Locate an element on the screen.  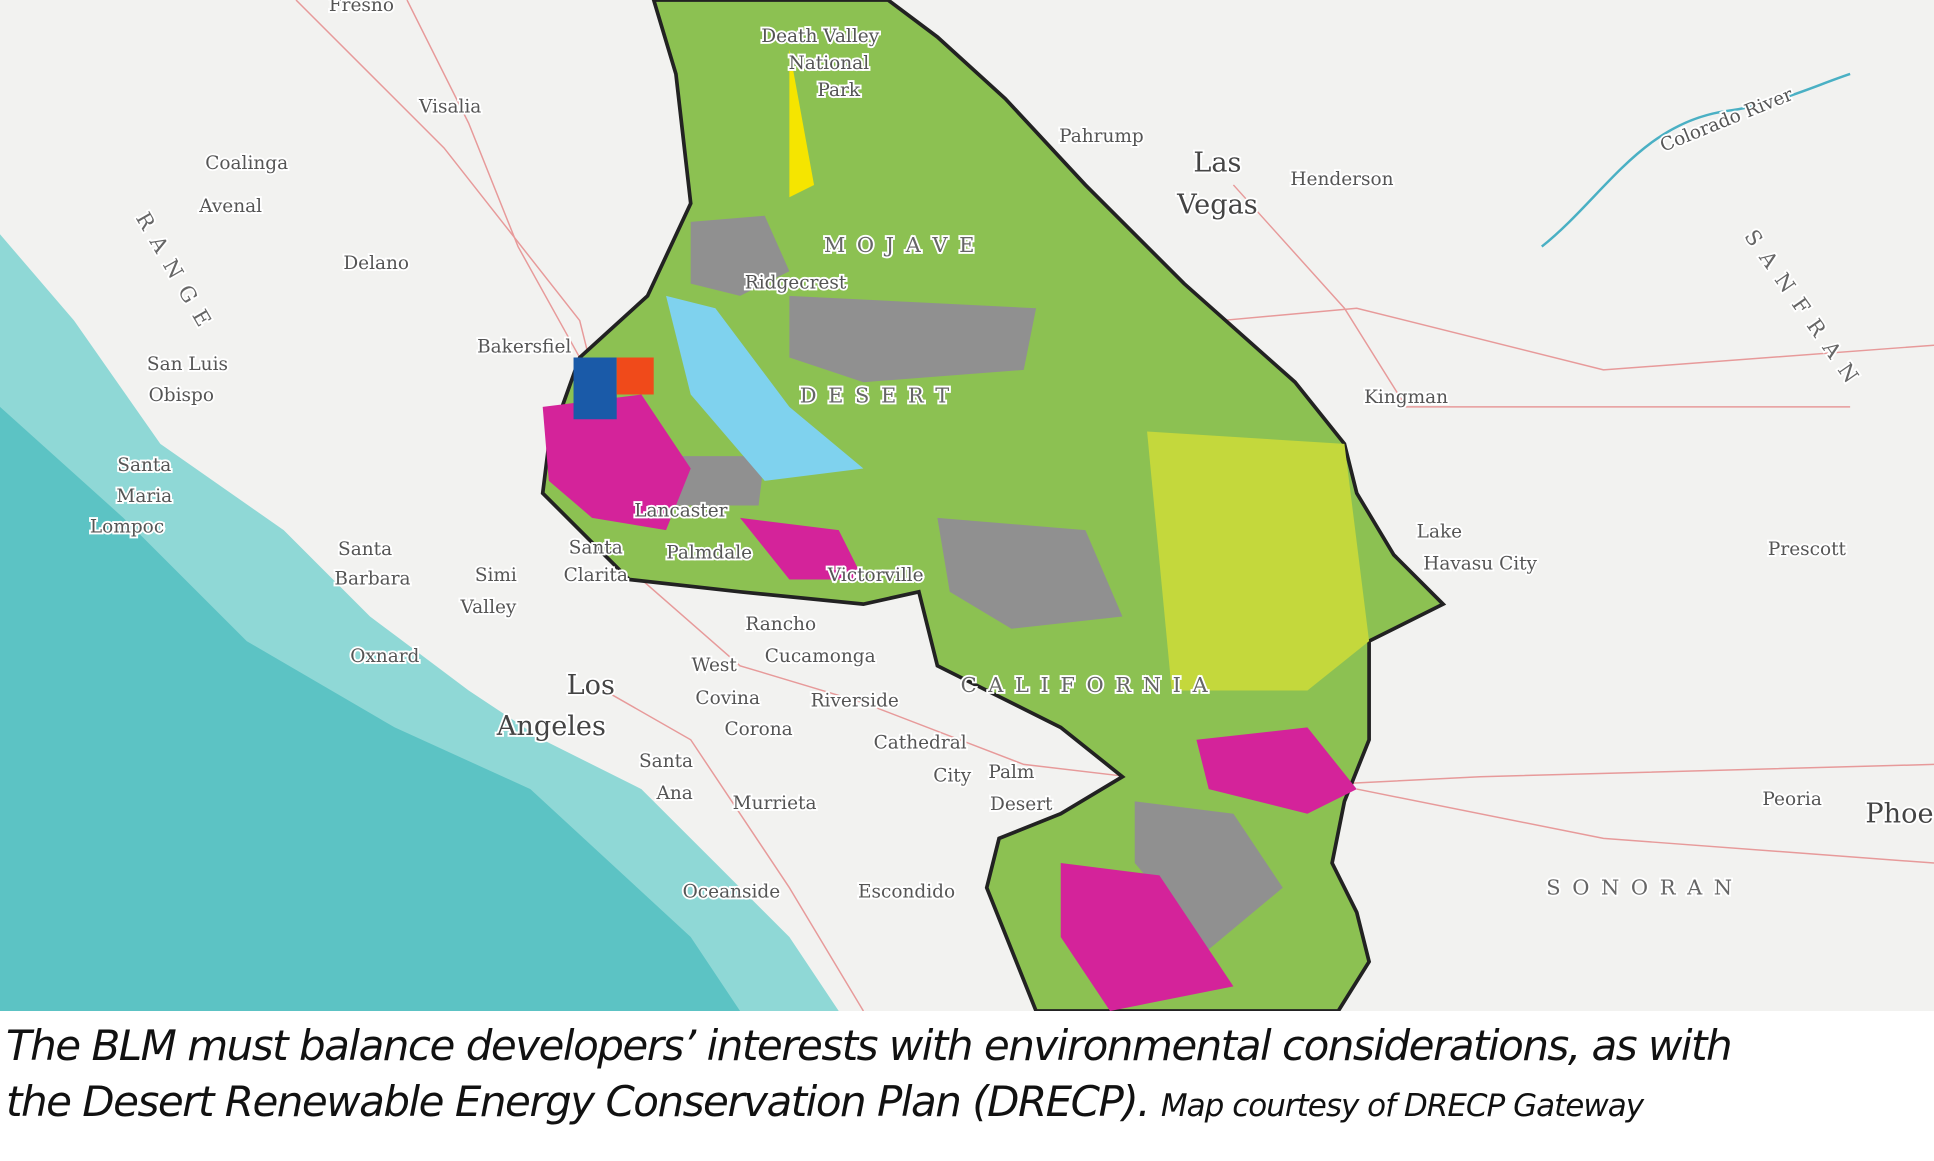
place-label: Ridgecrest is located at coordinates (796, 283).